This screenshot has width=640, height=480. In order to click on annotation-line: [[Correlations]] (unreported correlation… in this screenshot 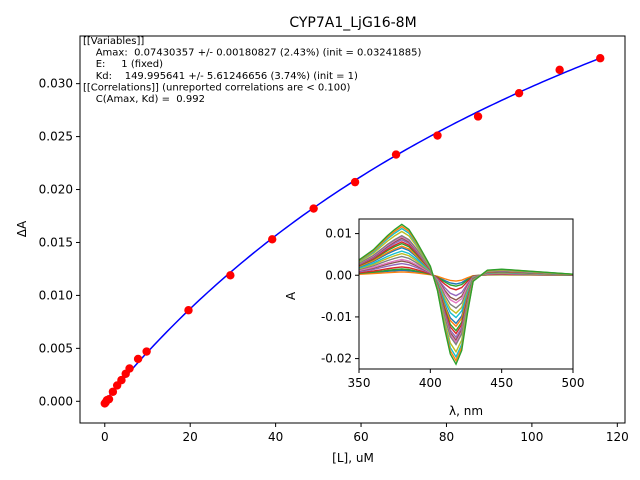, I will do `click(217, 87)`.